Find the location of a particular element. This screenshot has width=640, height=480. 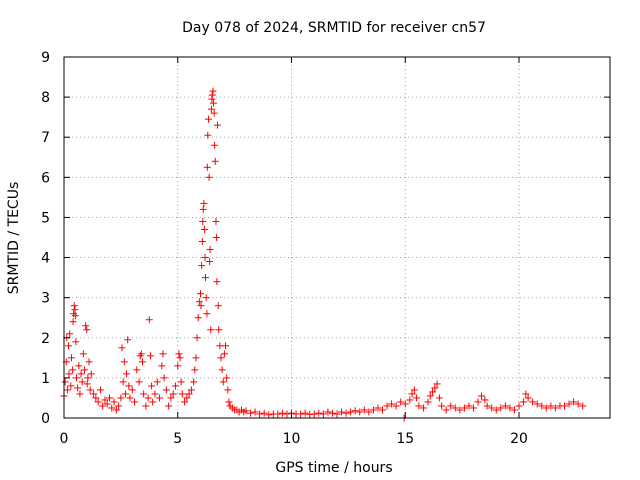

y-tick-label: 0 is located at coordinates (45, 419).